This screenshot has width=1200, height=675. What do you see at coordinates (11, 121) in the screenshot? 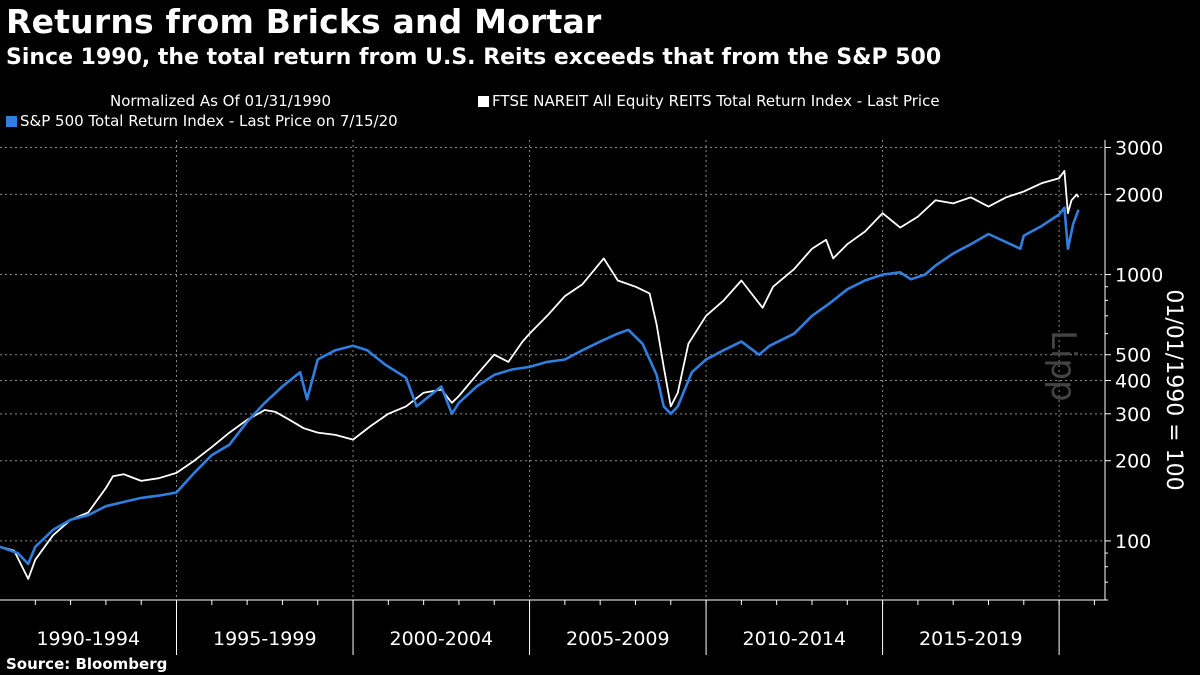
I see `legend-swatch-spx` at bounding box center [11, 121].